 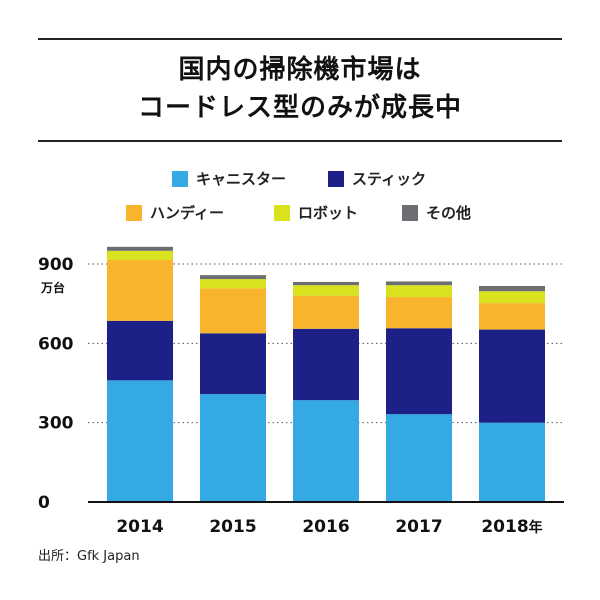 I want to click on legend-label-other: その他, so click(x=449, y=213).